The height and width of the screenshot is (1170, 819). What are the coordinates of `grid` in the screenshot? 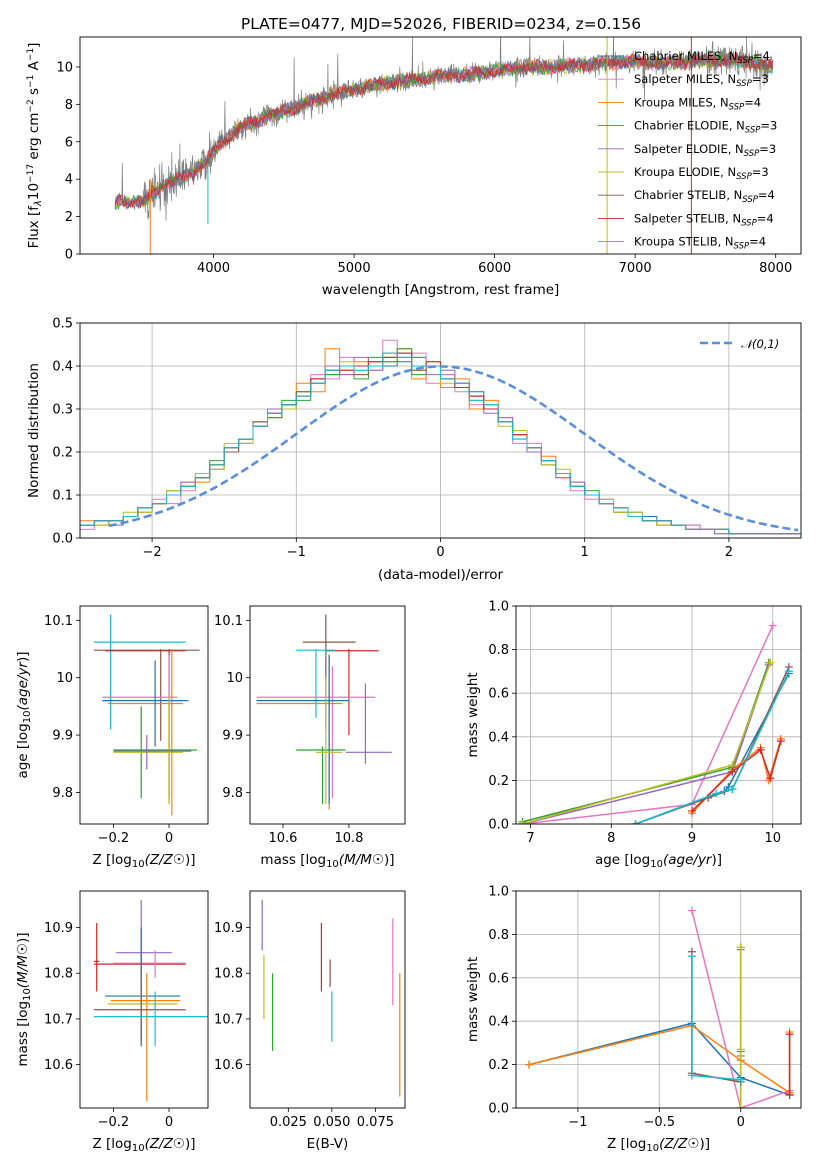 It's located at (658, 715).